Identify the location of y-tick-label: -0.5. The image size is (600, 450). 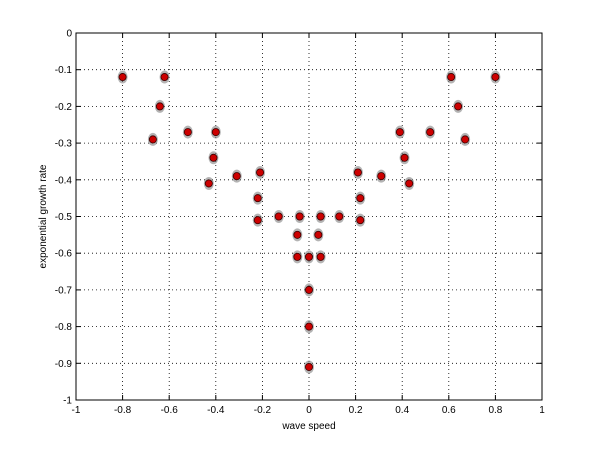
(64, 217).